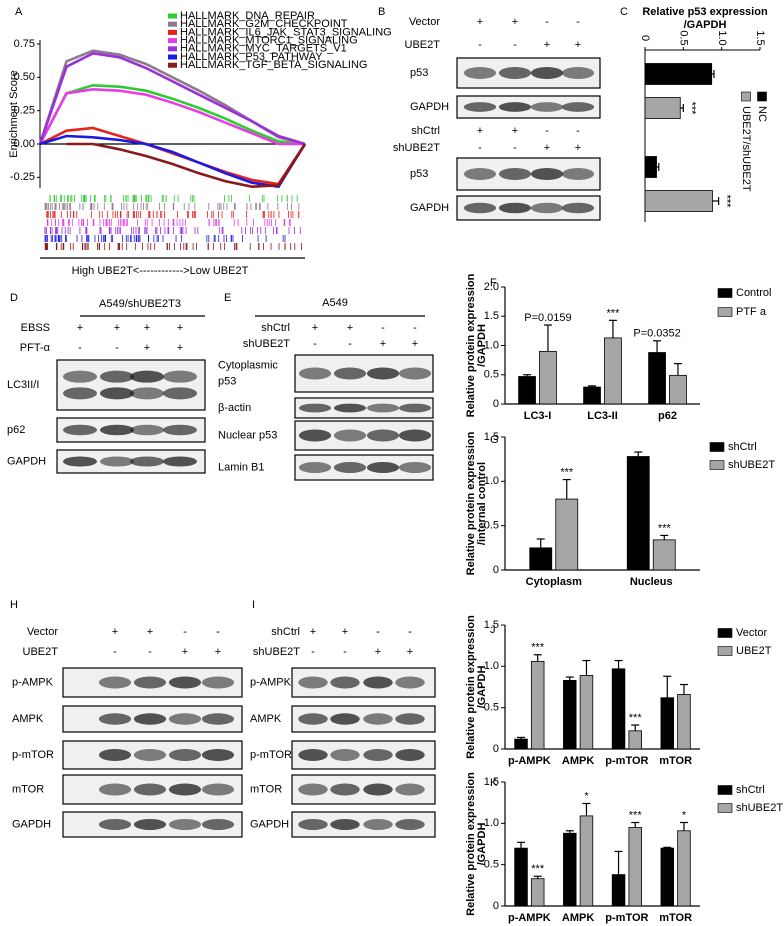 Image resolution: width=784 pixels, height=926 pixels. I want to click on condition-label: Vector, so click(425, 22).